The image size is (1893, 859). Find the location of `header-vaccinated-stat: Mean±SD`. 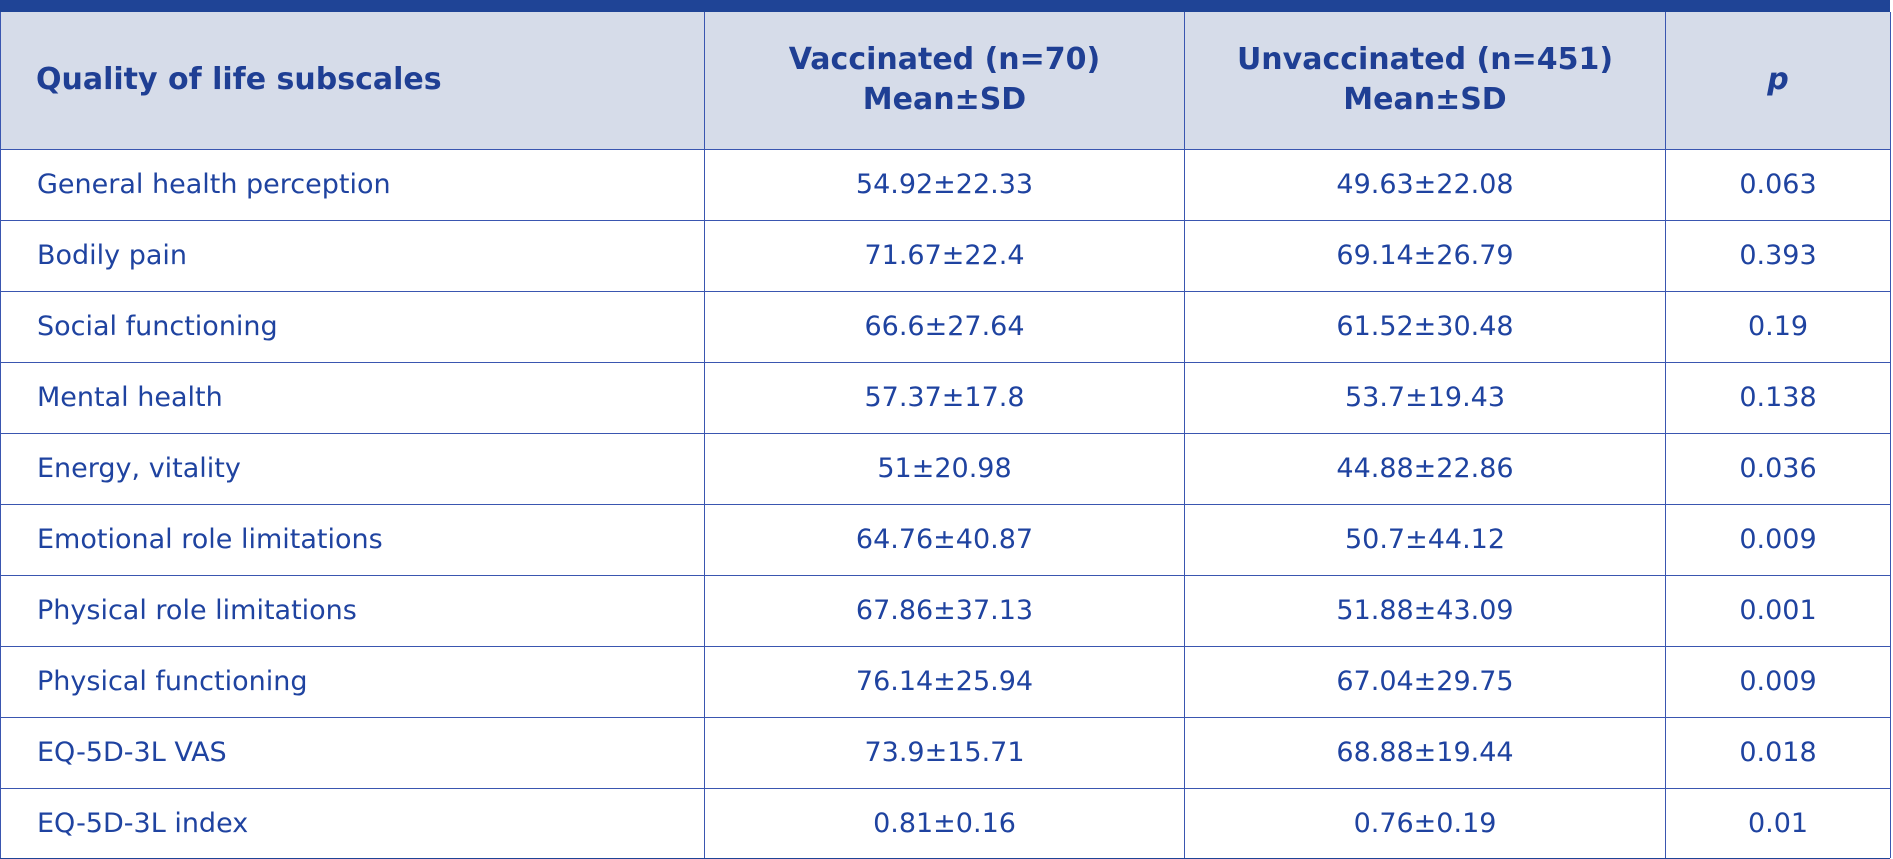

header-vaccinated-stat: Mean±SD is located at coordinates (944, 100).